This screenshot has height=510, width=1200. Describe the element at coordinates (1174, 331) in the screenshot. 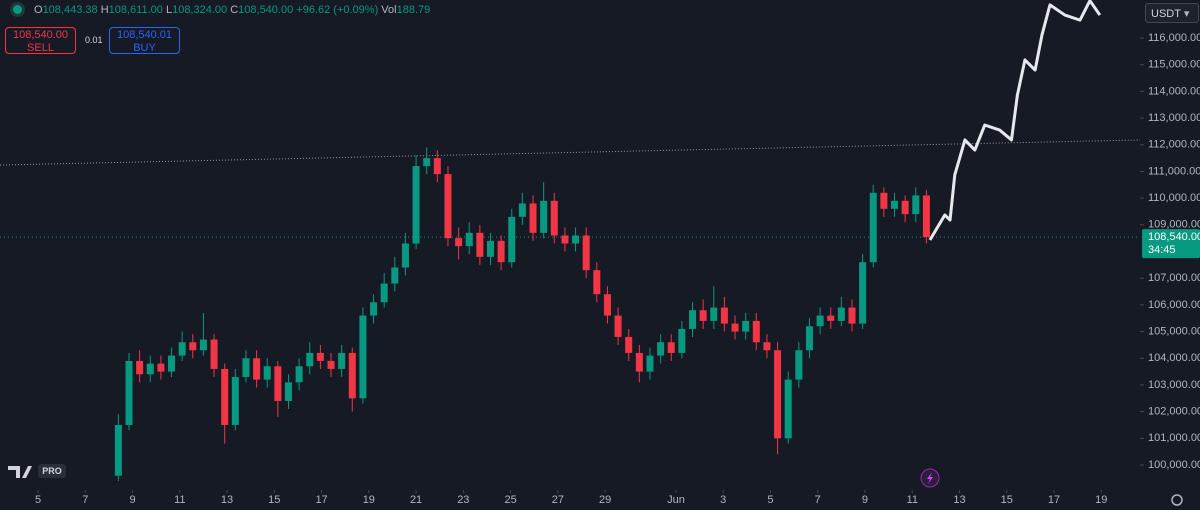

I see `y-tick-label: 105,000.00` at that location.